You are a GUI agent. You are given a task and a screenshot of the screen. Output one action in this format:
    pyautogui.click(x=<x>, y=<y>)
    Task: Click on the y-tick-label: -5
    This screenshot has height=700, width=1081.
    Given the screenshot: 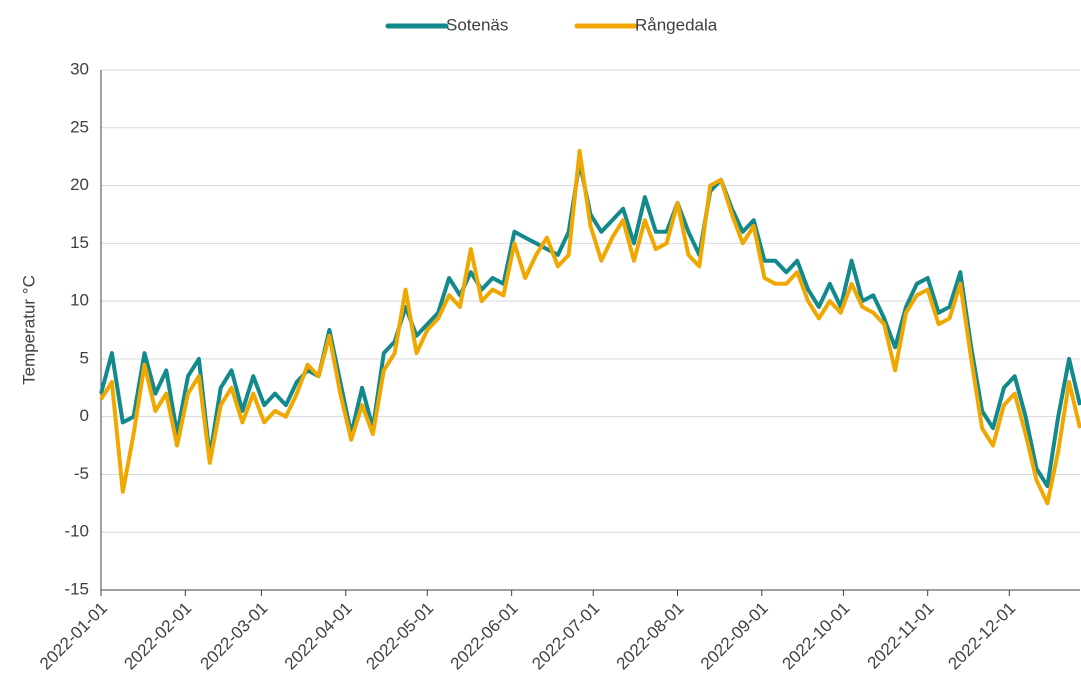 What is the action you would take?
    pyautogui.click(x=81, y=473)
    